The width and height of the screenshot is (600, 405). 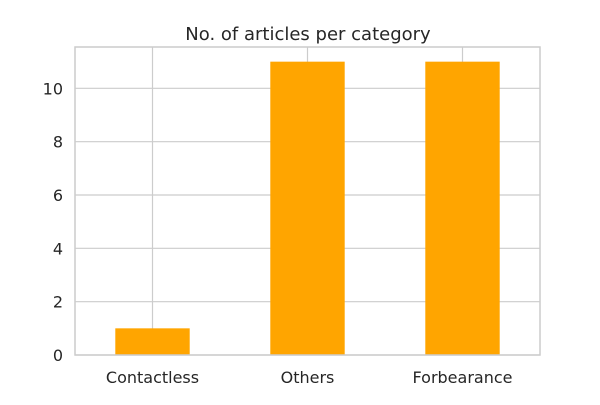 What do you see at coordinates (53, 88) in the screenshot?
I see `y-tick-label: 10` at bounding box center [53, 88].